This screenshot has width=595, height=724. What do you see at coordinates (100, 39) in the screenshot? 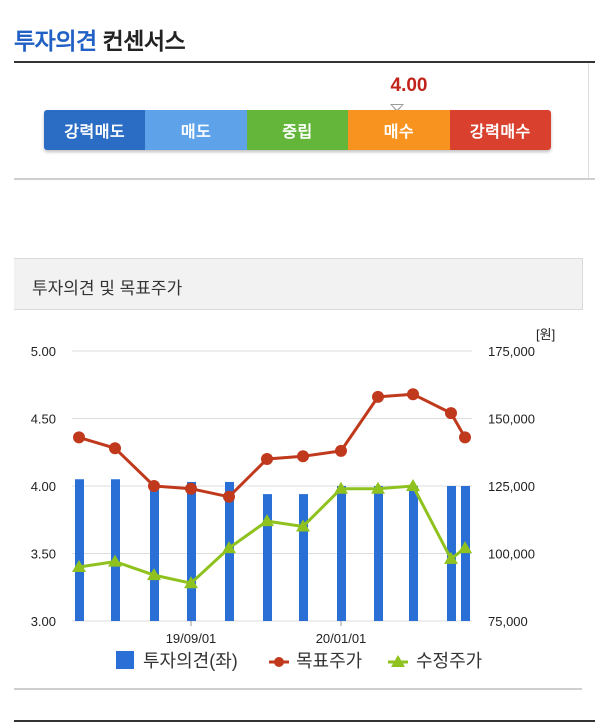
I see `page-title: 투자의견 컨센서스` at bounding box center [100, 39].